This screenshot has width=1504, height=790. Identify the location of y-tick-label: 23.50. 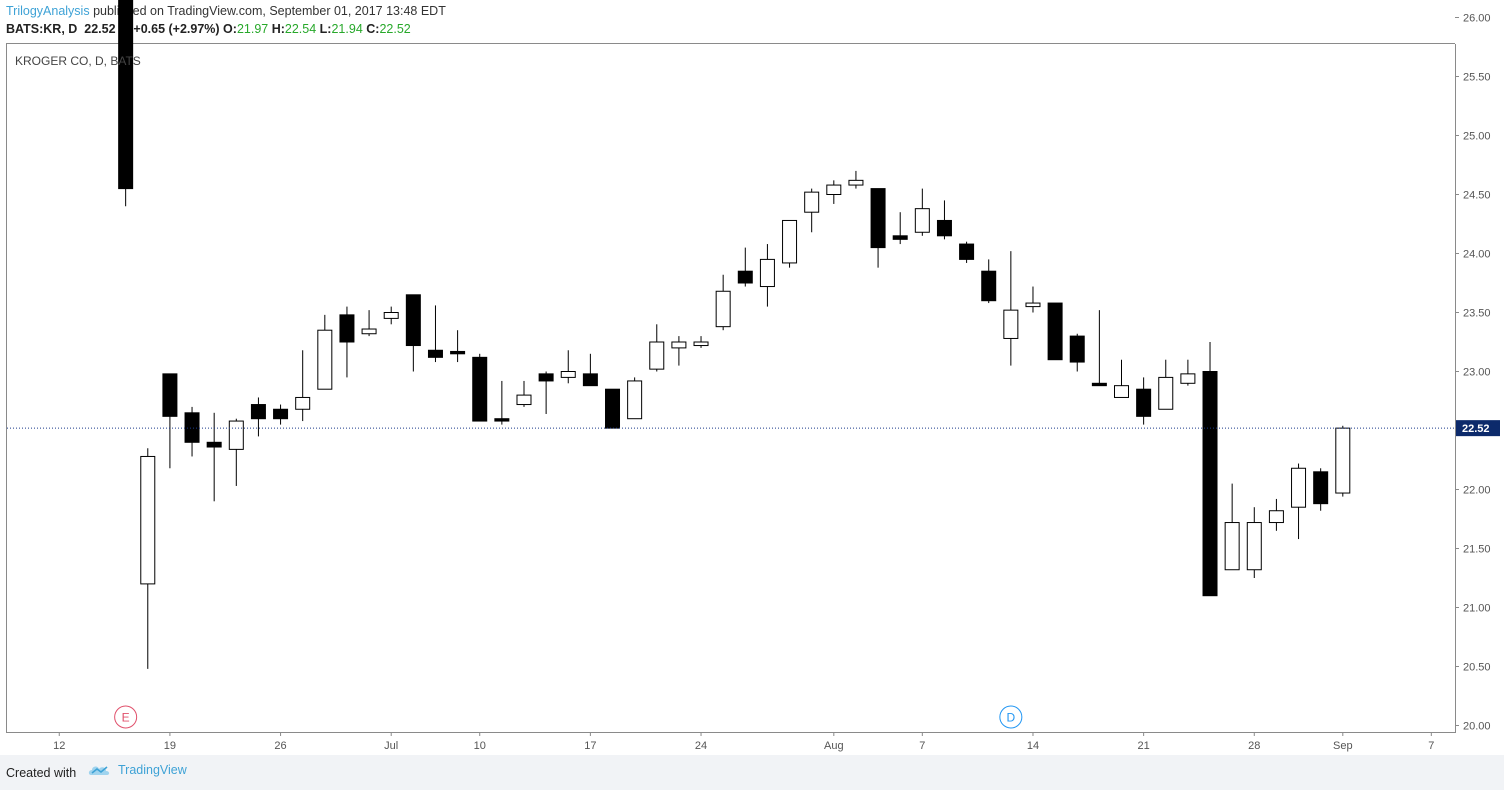
(1477, 314).